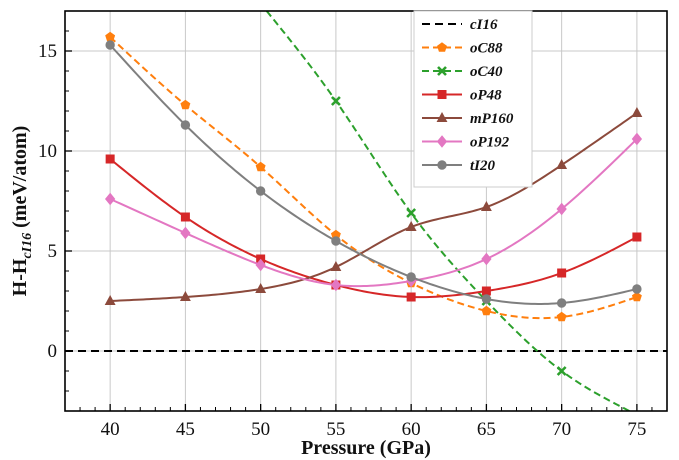 The width and height of the screenshot is (679, 460). What do you see at coordinates (561, 429) in the screenshot?
I see `x-tick-label: 70` at bounding box center [561, 429].